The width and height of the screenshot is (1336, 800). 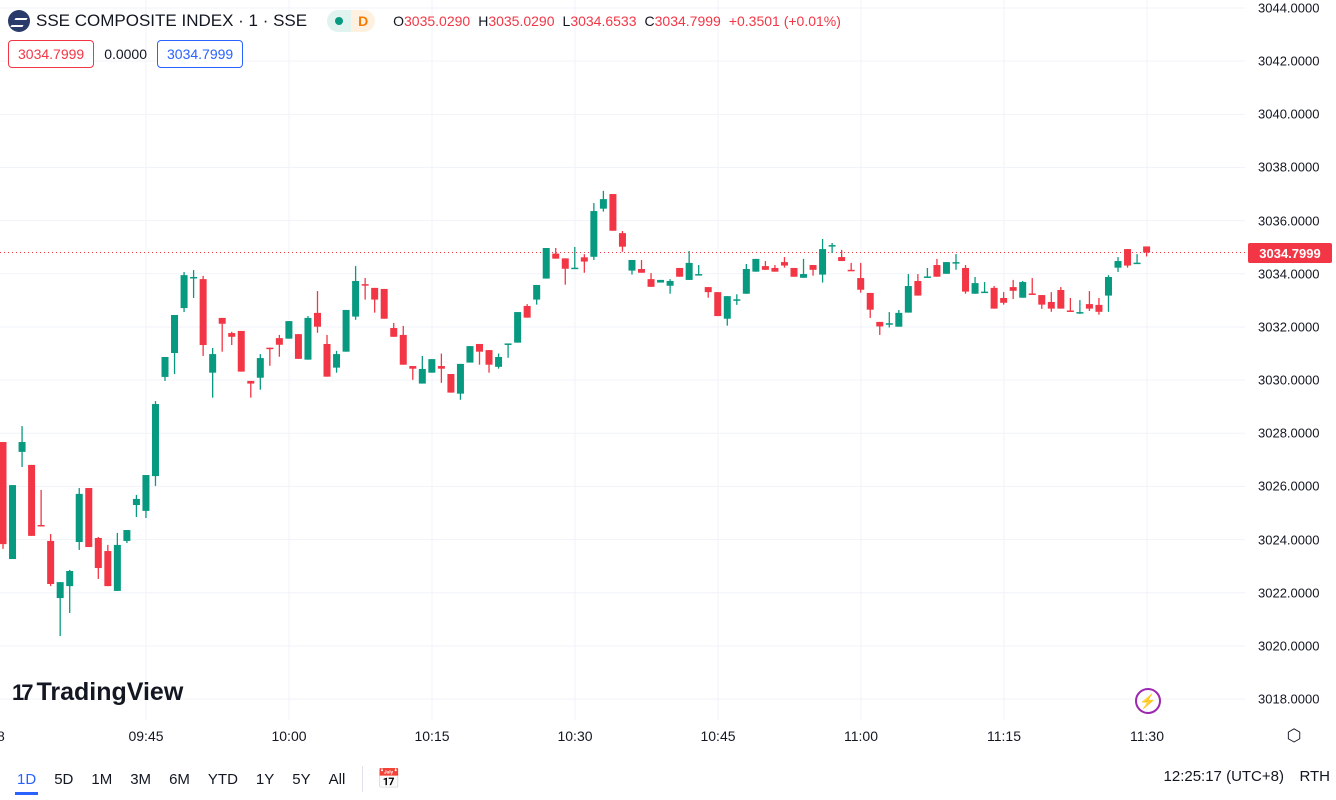 What do you see at coordinates (363, 21) in the screenshot?
I see `session-badge: D` at bounding box center [363, 21].